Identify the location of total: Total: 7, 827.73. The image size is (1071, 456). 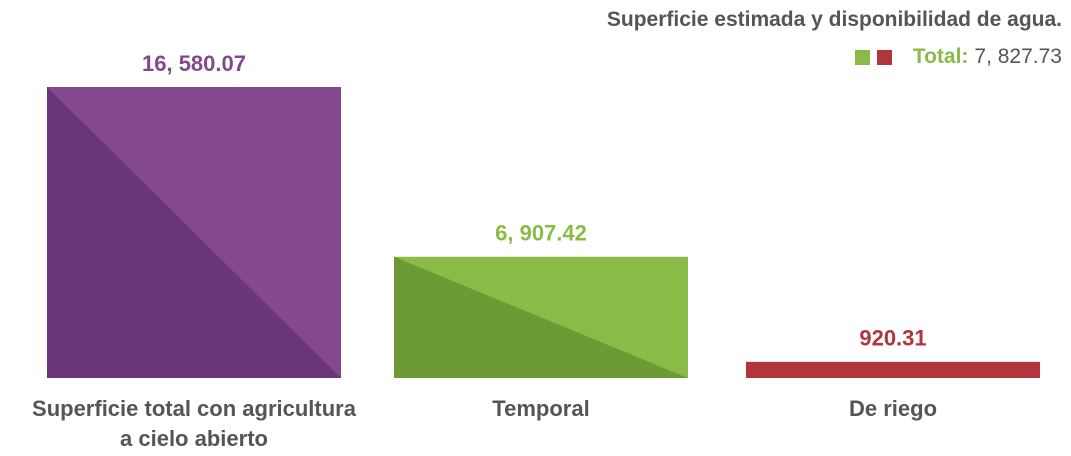
(958, 57).